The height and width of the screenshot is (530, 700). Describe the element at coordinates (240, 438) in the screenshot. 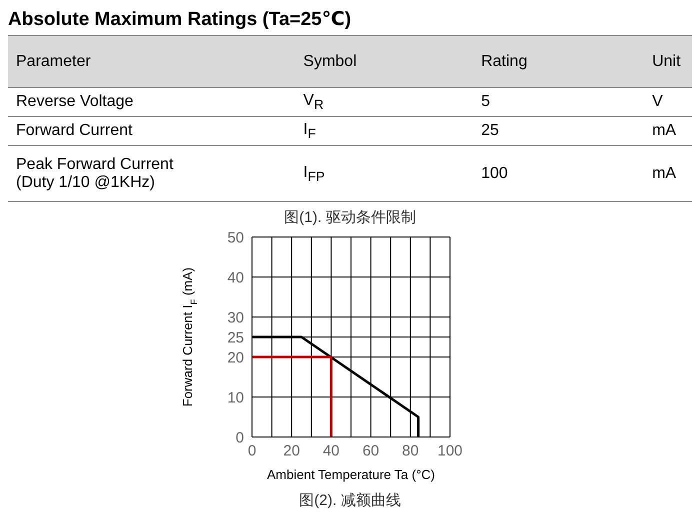

I see `y-tick-label: 0` at that location.